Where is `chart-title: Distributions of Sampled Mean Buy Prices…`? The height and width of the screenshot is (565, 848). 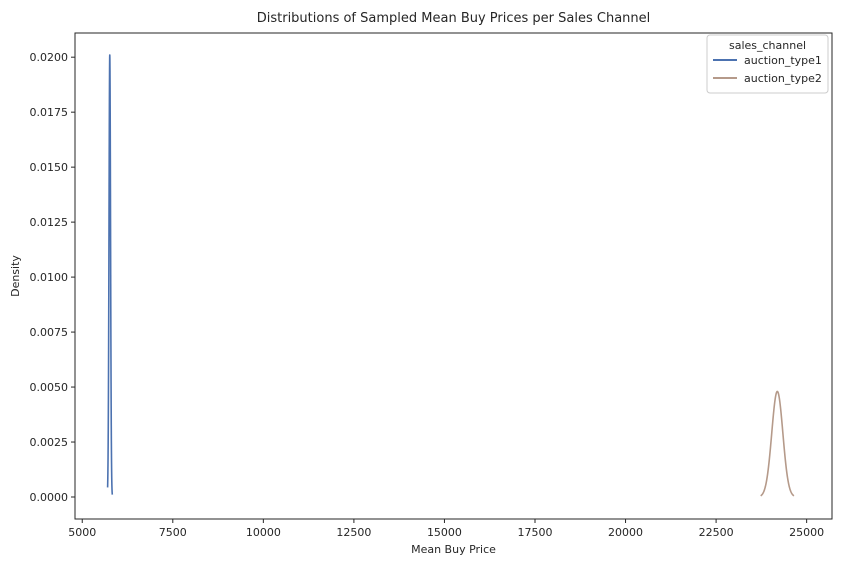 chart-title: Distributions of Sampled Mean Buy Prices… is located at coordinates (454, 18).